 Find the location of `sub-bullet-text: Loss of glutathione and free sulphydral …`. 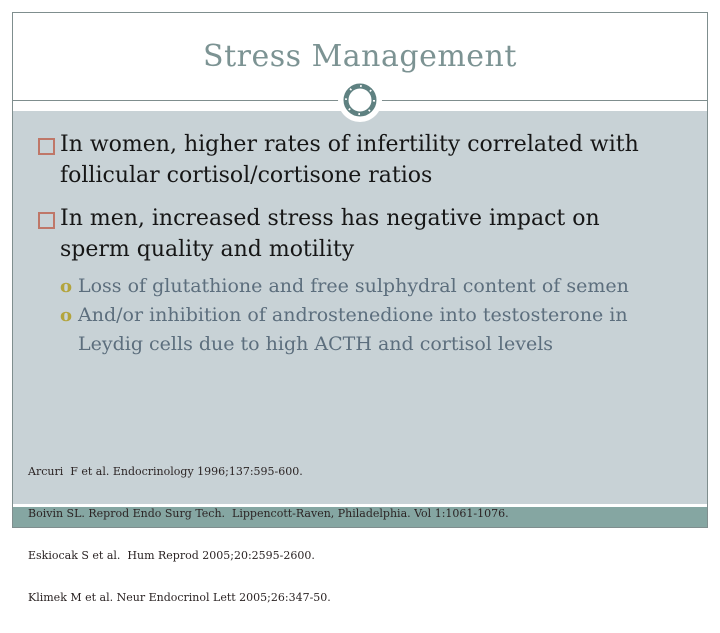

sub-bullet-text: Loss of glutathione and free sulphydral … is located at coordinates (353, 286).